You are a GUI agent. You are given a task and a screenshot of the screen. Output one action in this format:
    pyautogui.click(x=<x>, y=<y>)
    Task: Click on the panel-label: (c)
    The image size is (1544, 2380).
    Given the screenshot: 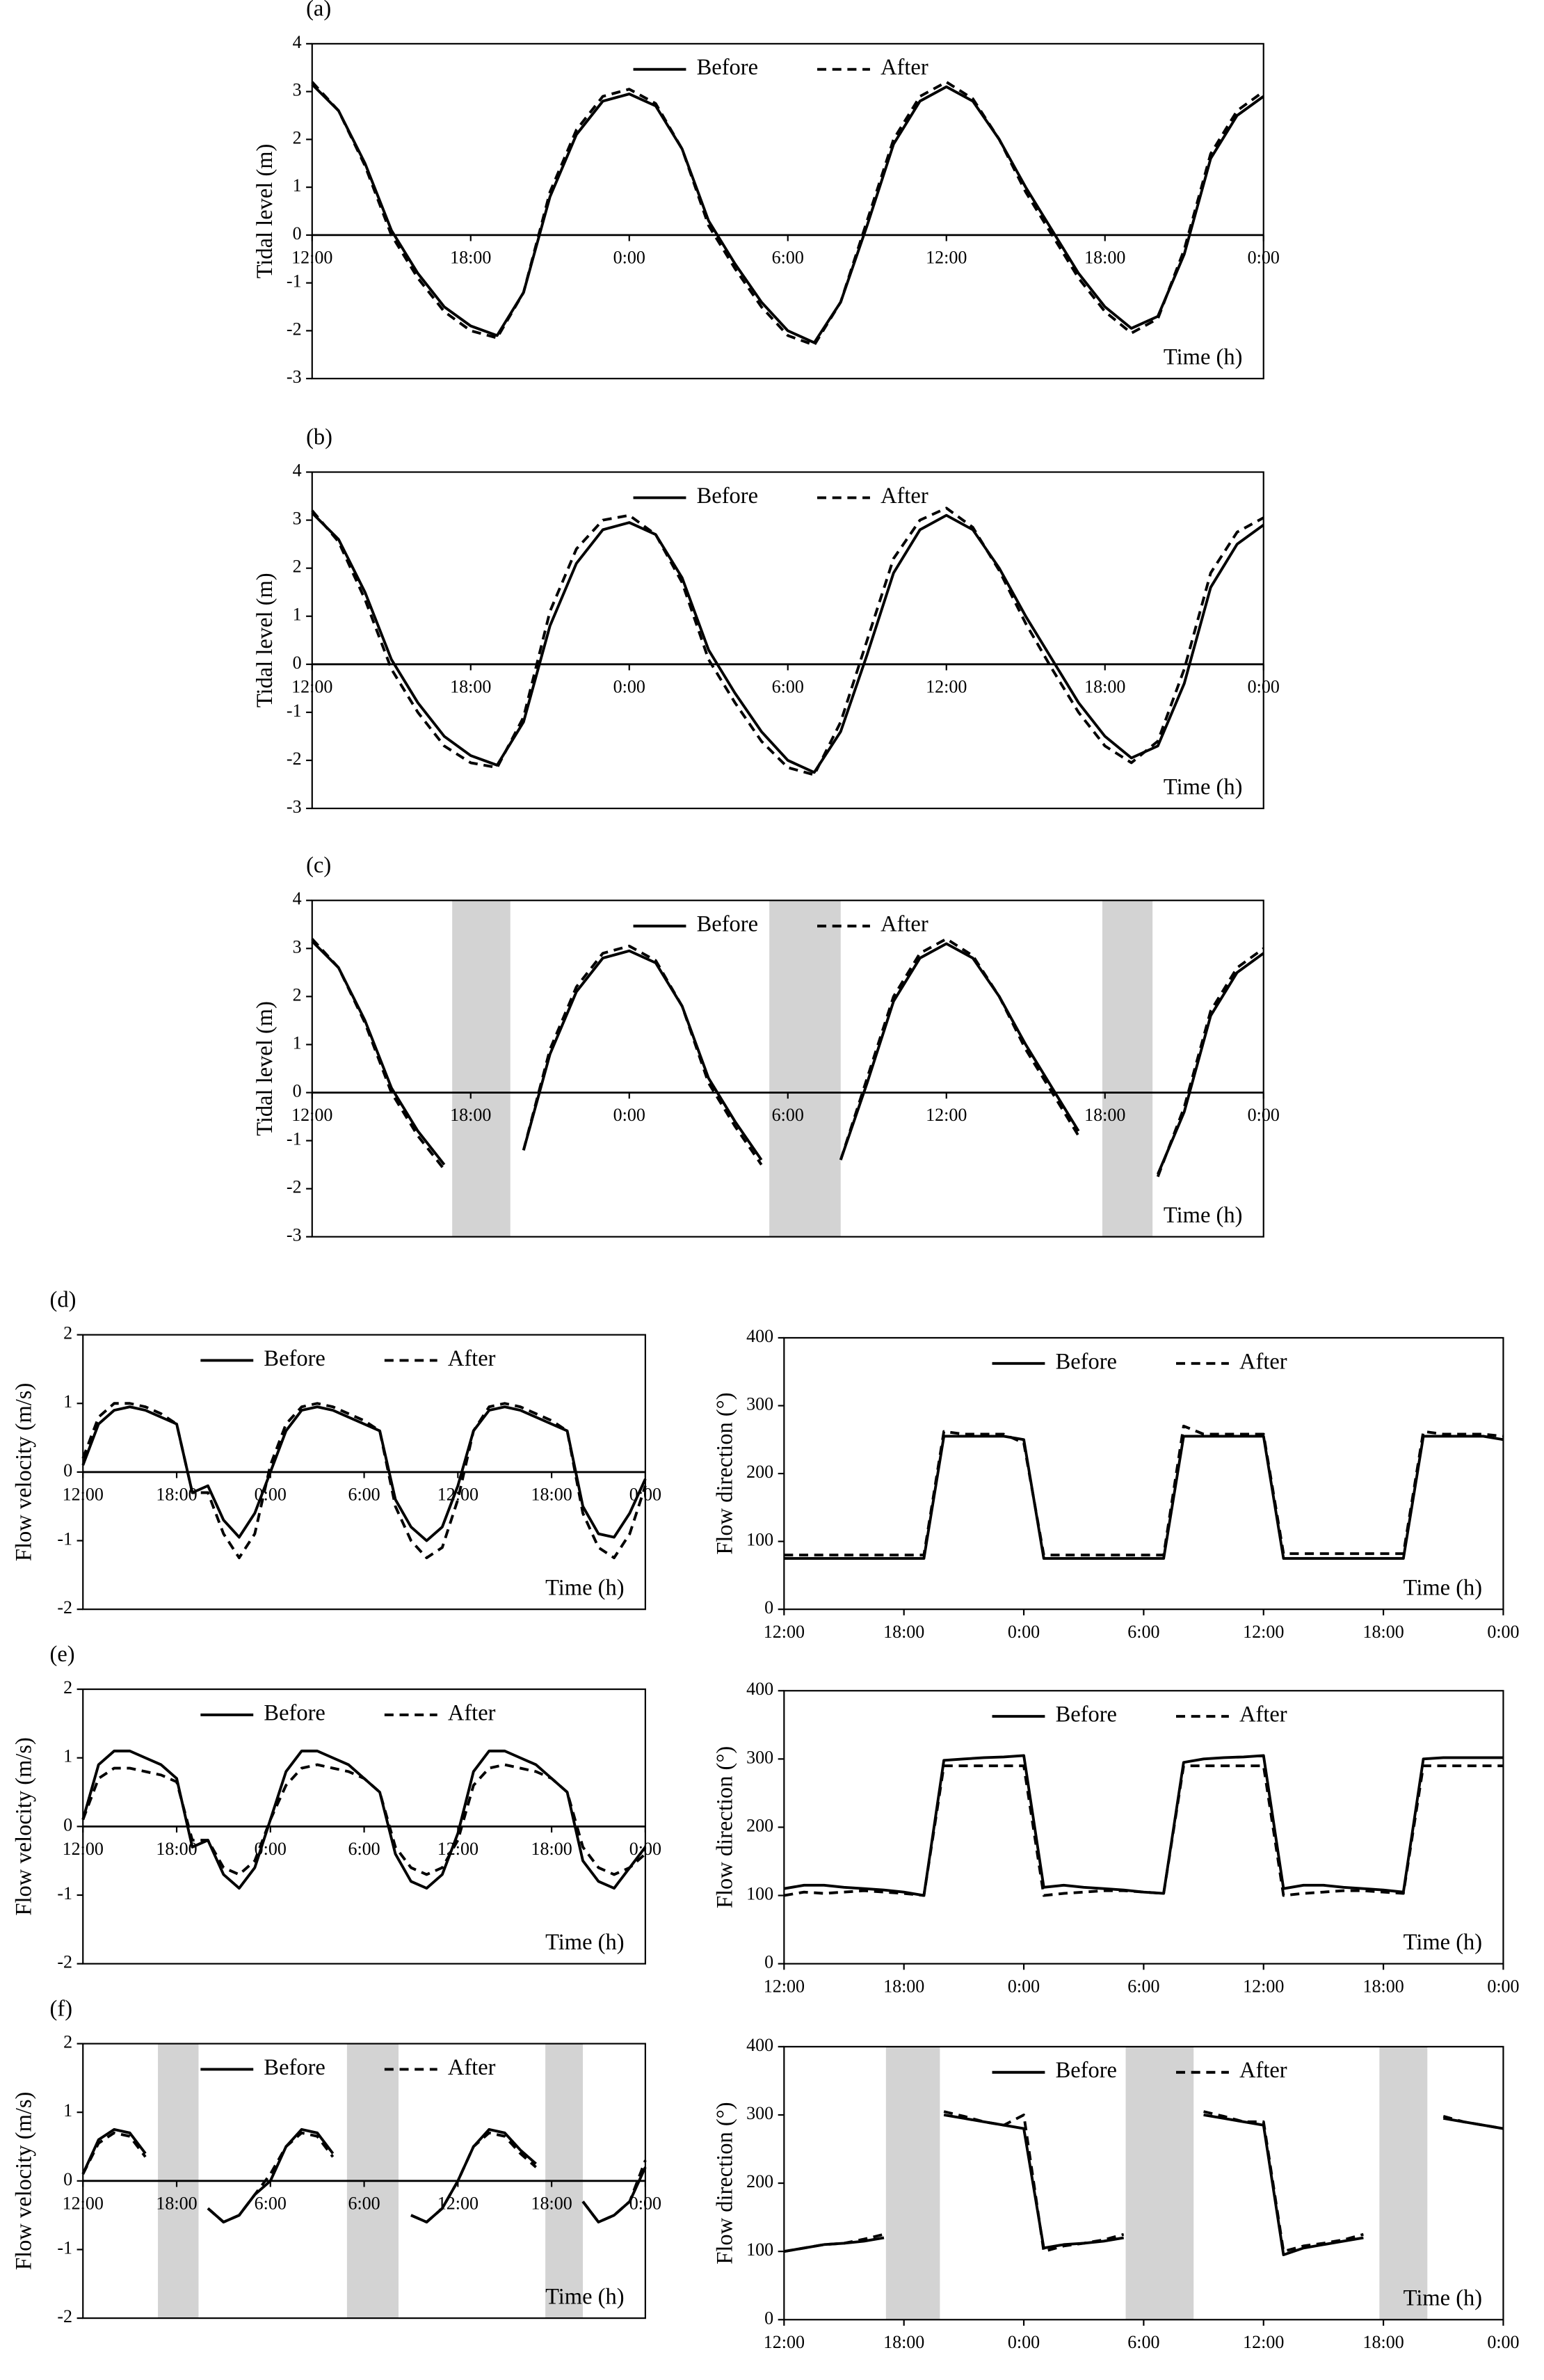 What is the action you would take?
    pyautogui.click(x=318, y=865)
    